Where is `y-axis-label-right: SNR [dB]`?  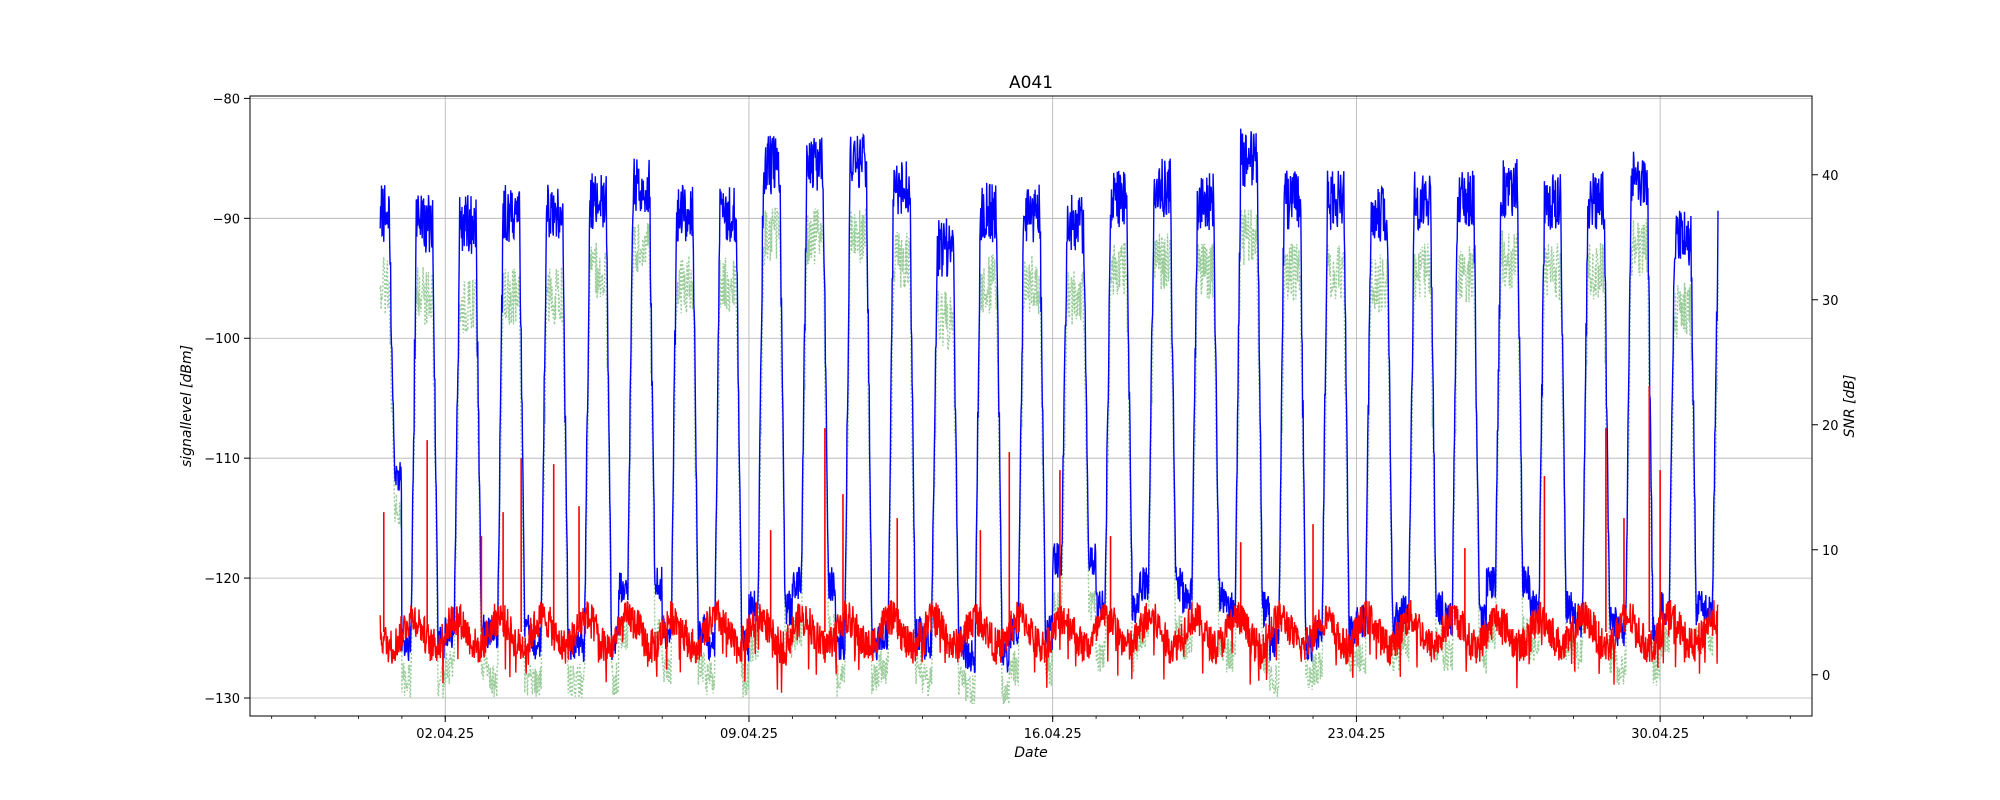
y-axis-label-right: SNR [dB] is located at coordinates (1850, 406).